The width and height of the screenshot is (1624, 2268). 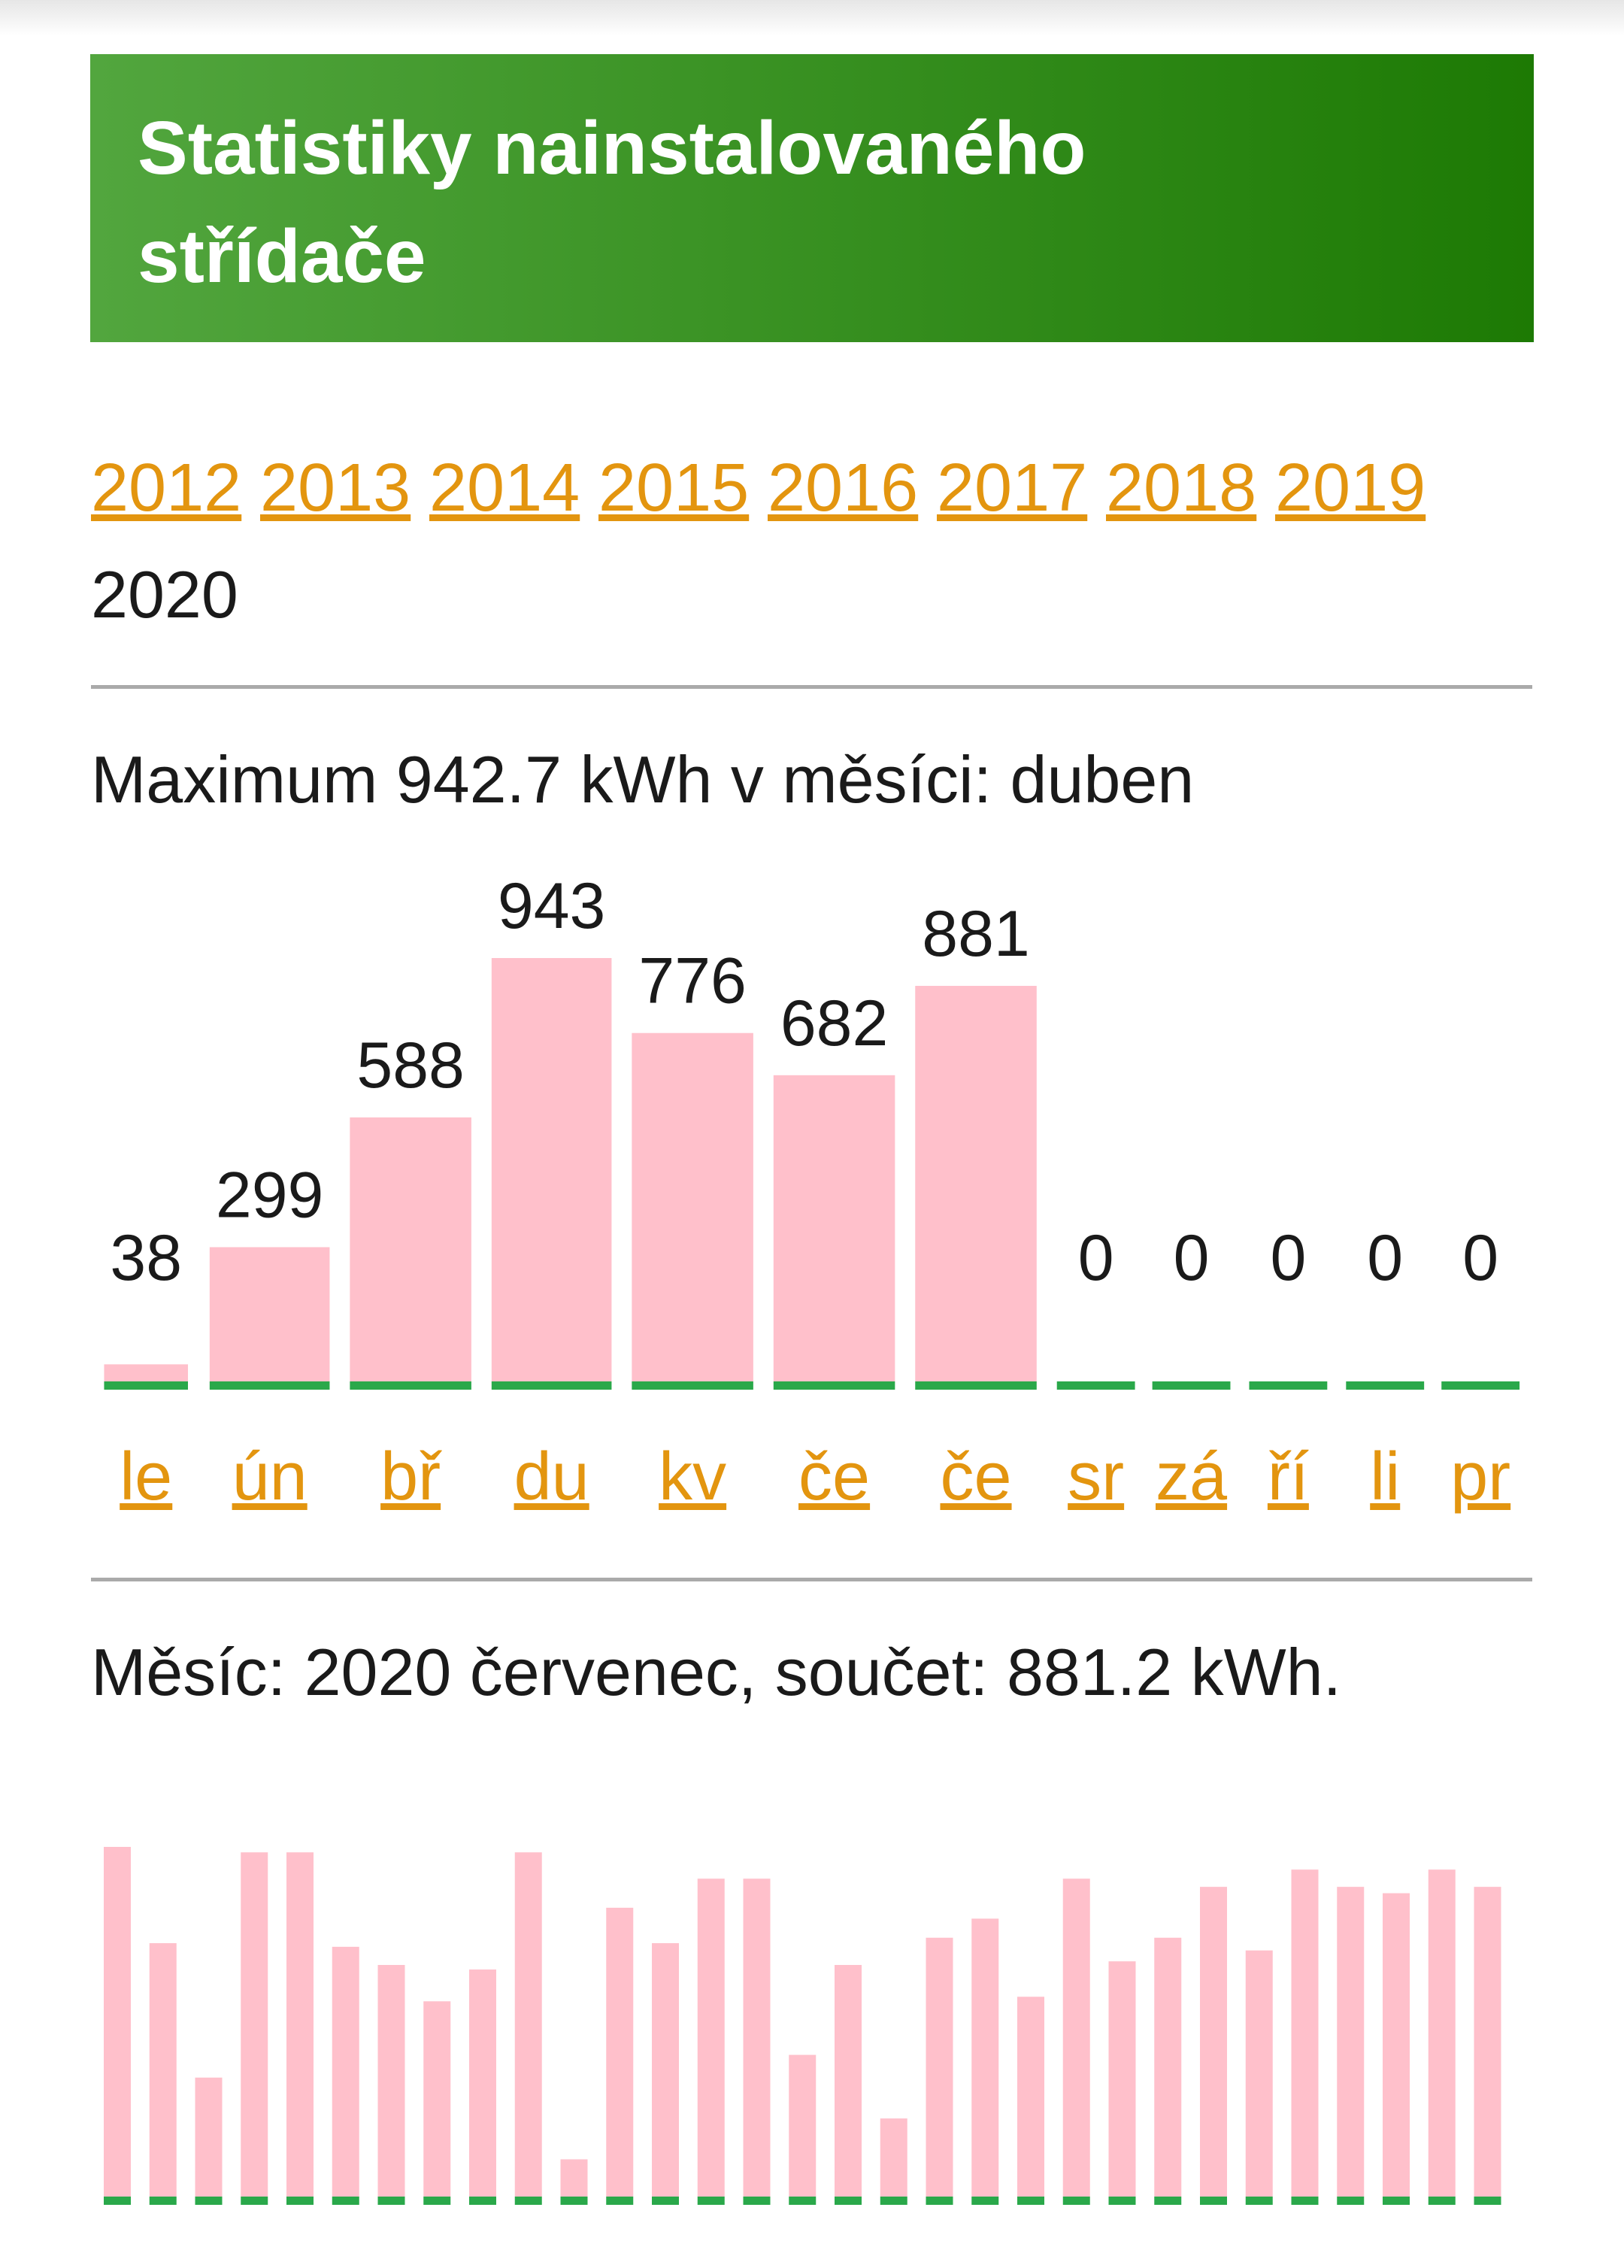 What do you see at coordinates (692, 1477) in the screenshot?
I see `month-link: kv` at bounding box center [692, 1477].